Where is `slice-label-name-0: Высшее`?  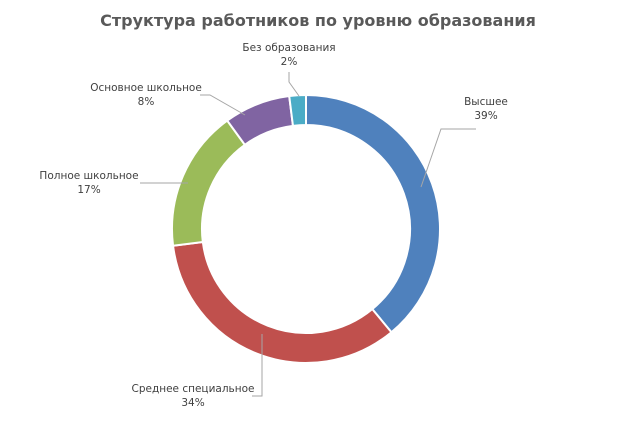
slice-label-name-0: Высшее is located at coordinates (486, 102).